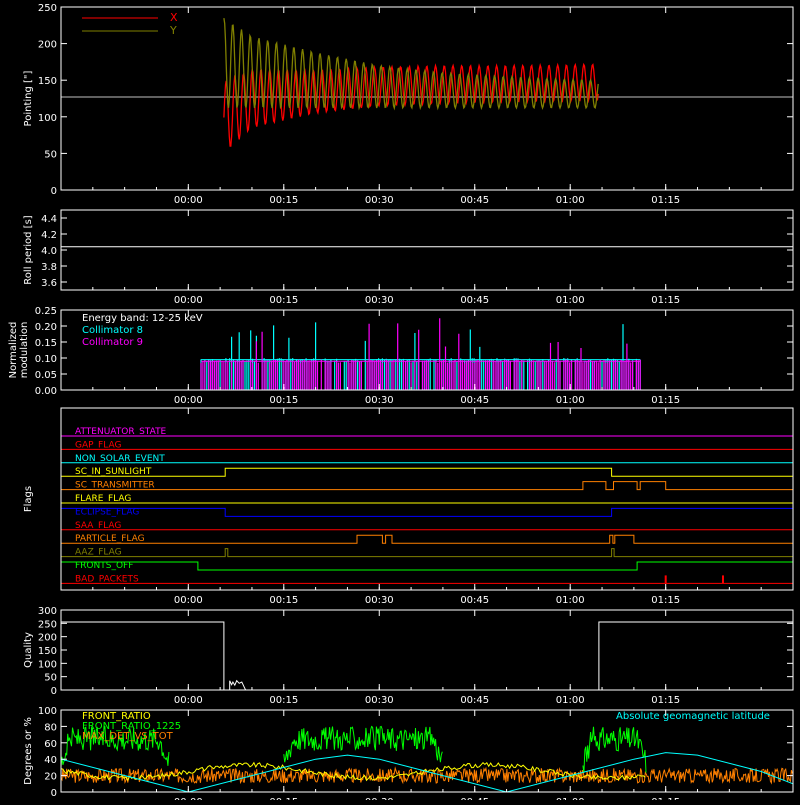  I want to click on modulation-y-tick-label: 0.15, so click(46, 343).